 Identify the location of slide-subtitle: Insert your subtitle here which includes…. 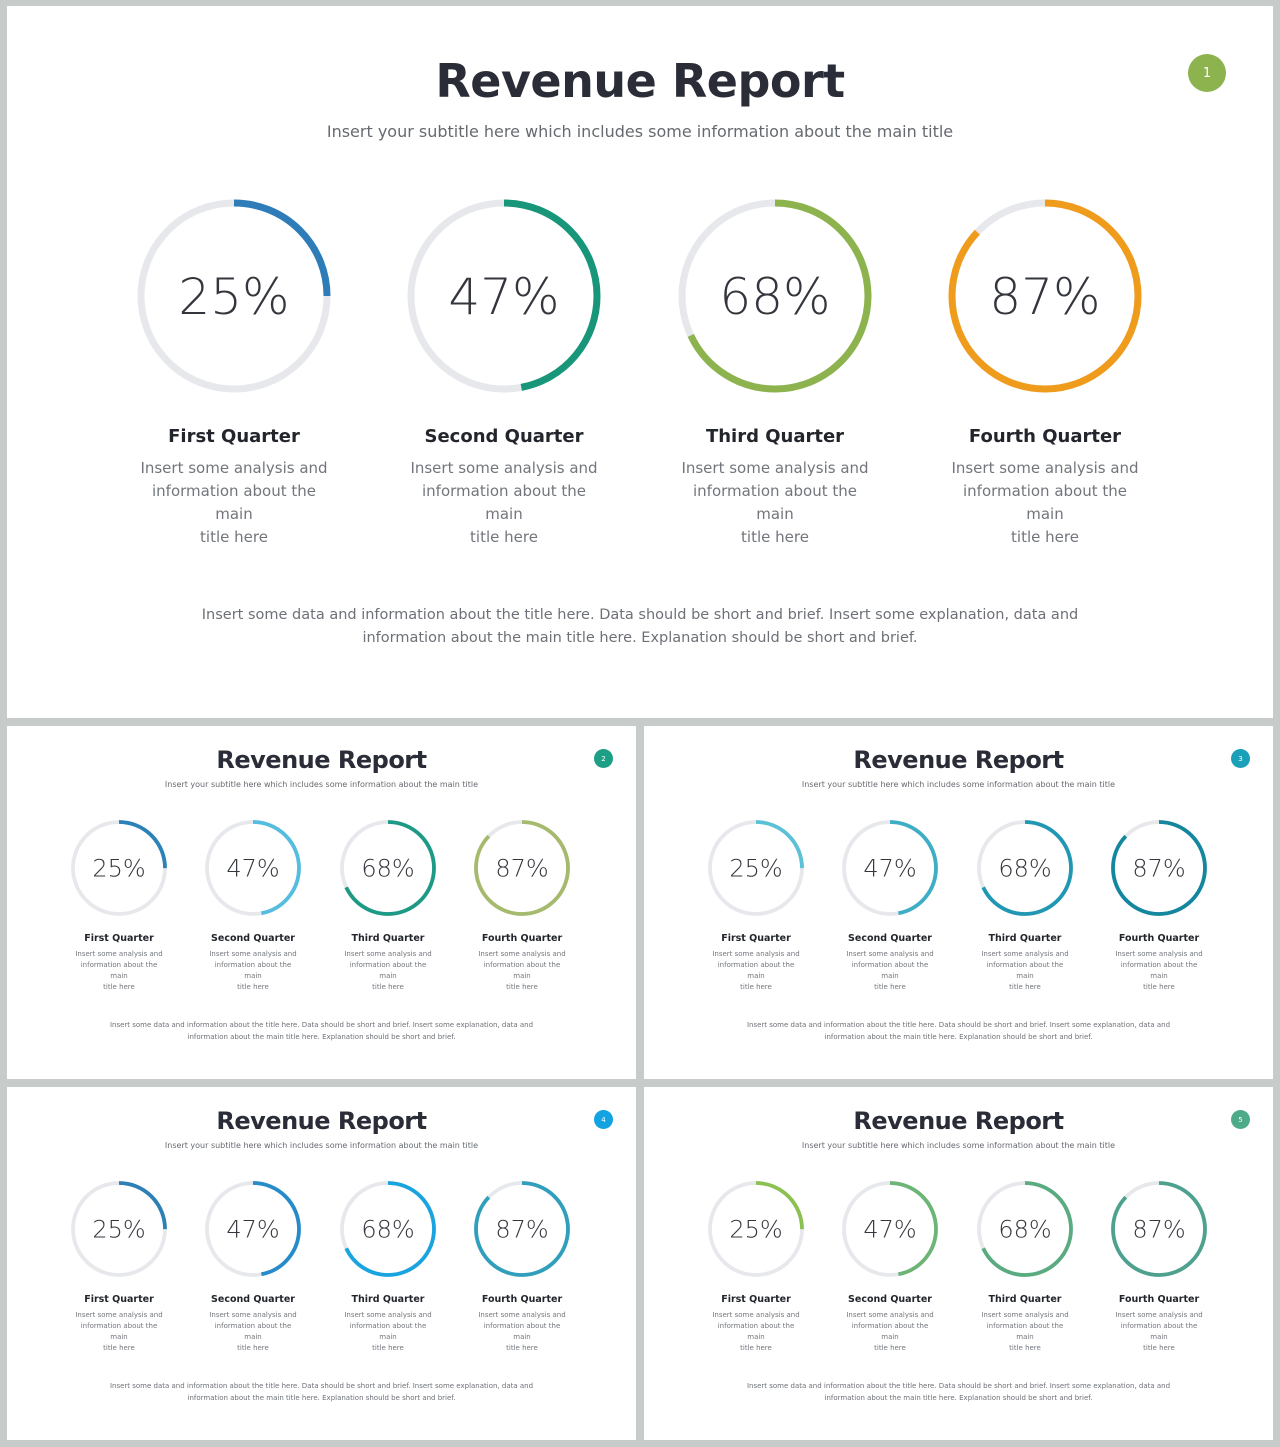
(640, 131).